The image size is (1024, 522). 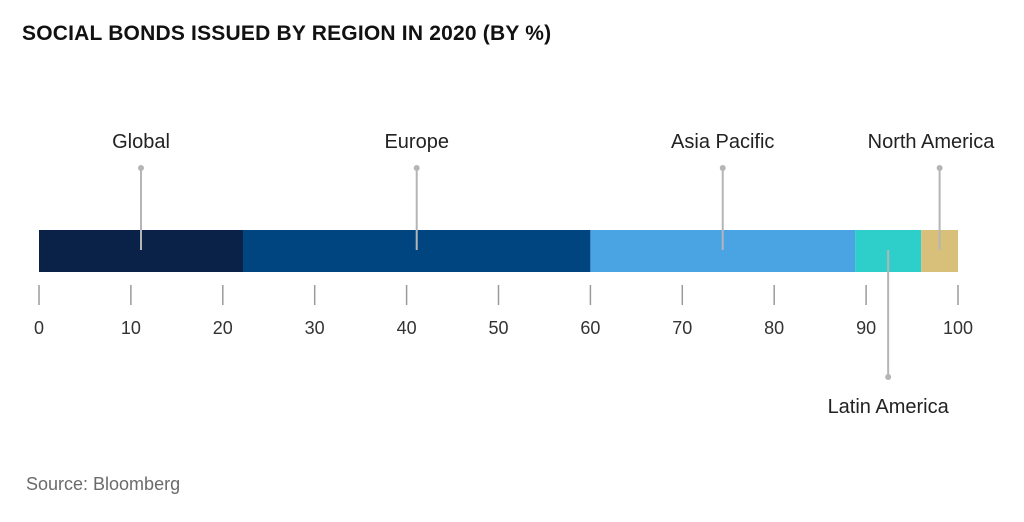 I want to click on connector-dot-latin-america, so click(x=888, y=377).